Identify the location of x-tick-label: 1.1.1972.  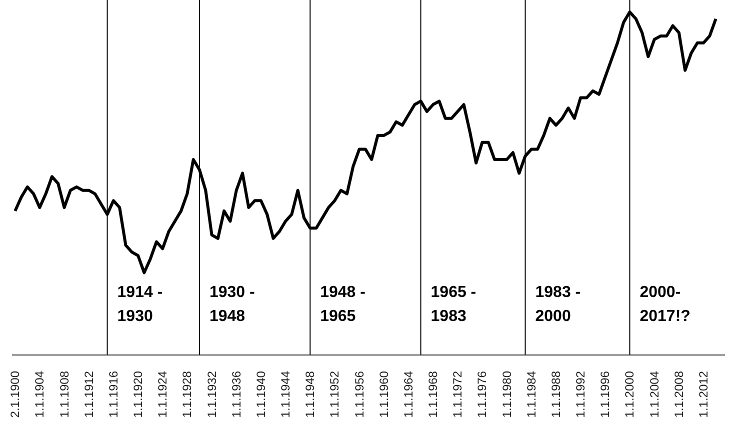
(457, 394).